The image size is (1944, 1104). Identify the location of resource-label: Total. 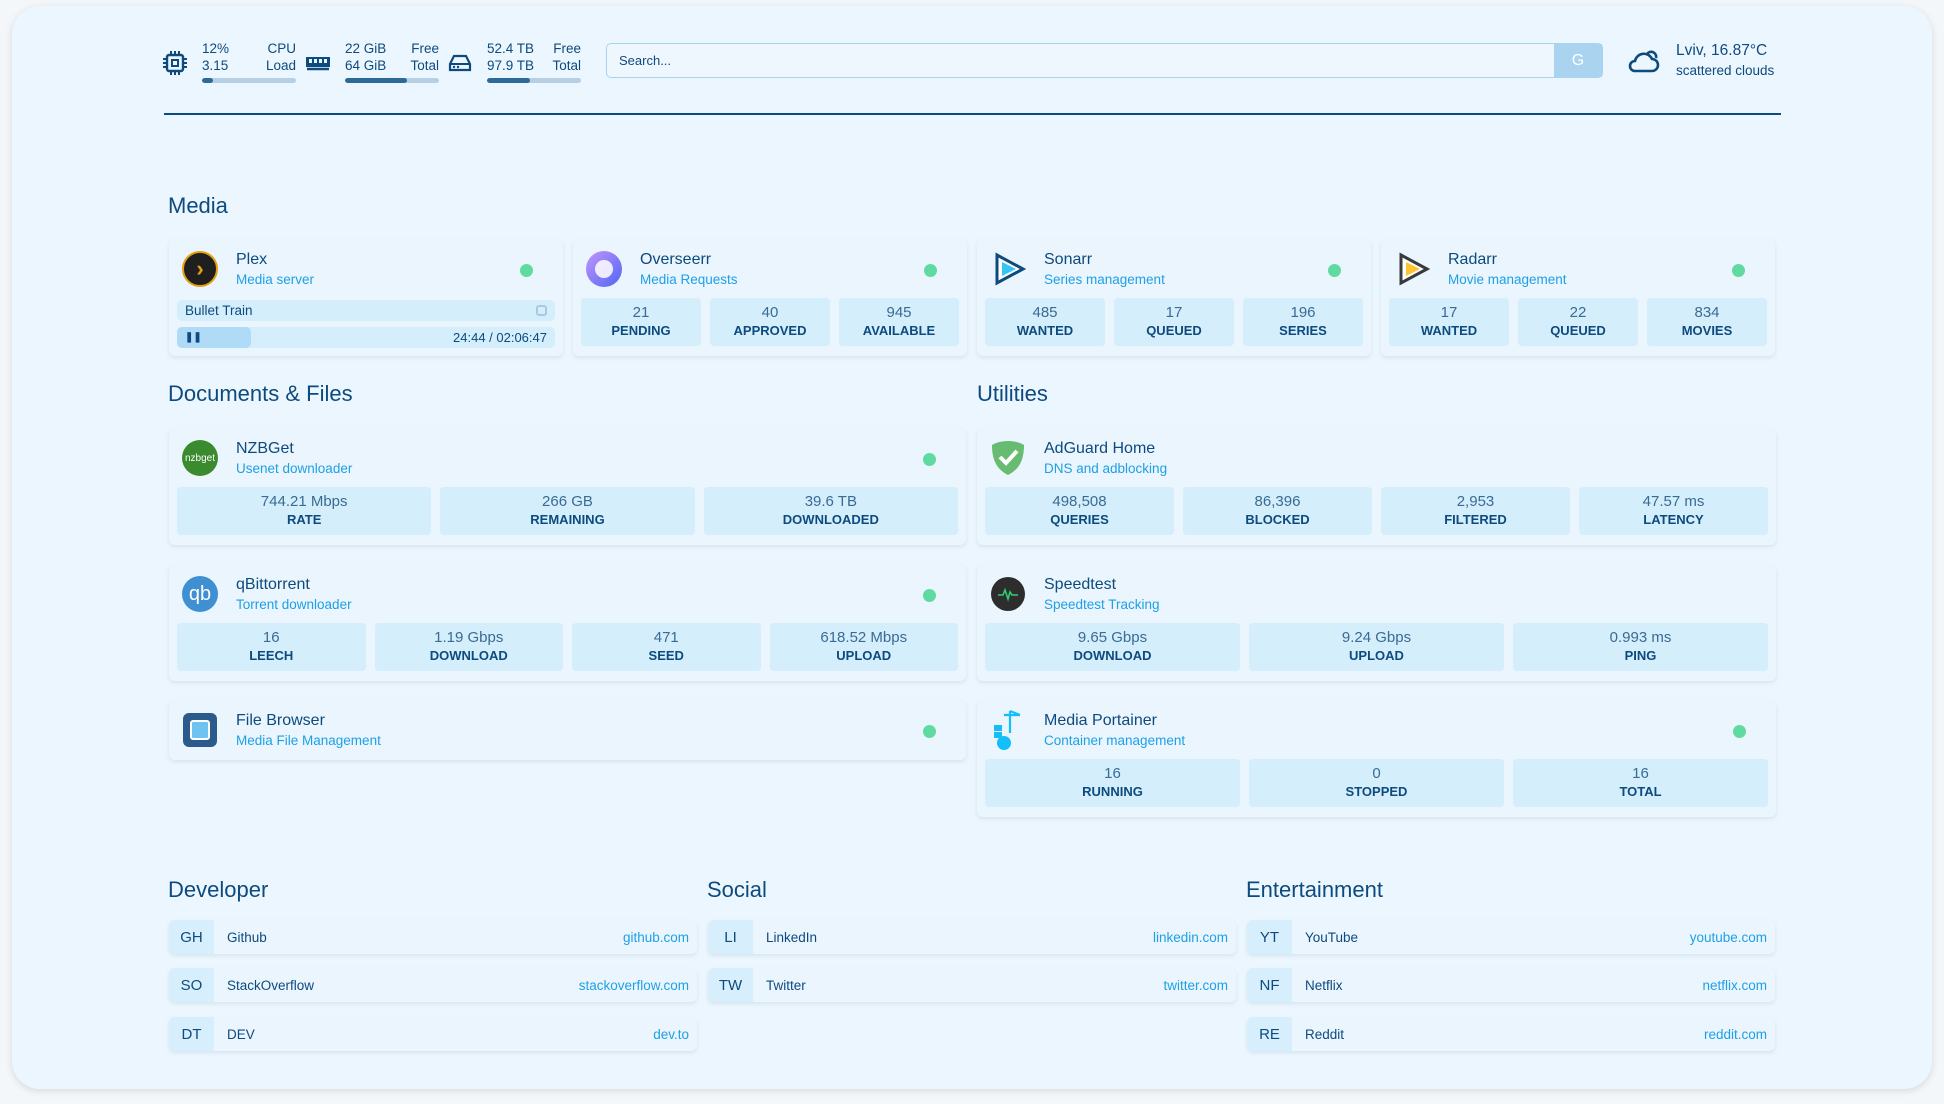
(424, 65).